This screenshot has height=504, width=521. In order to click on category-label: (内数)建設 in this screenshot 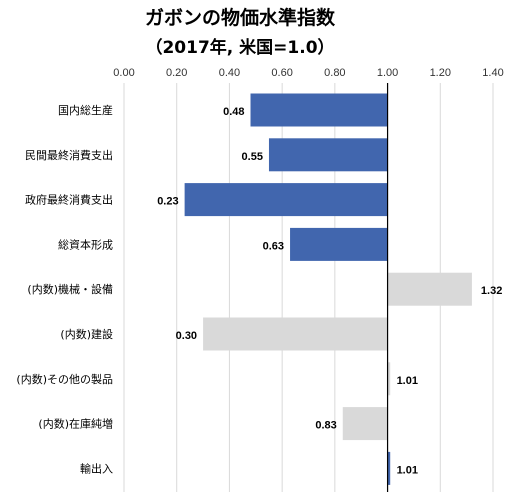, I will do `click(86, 334)`.